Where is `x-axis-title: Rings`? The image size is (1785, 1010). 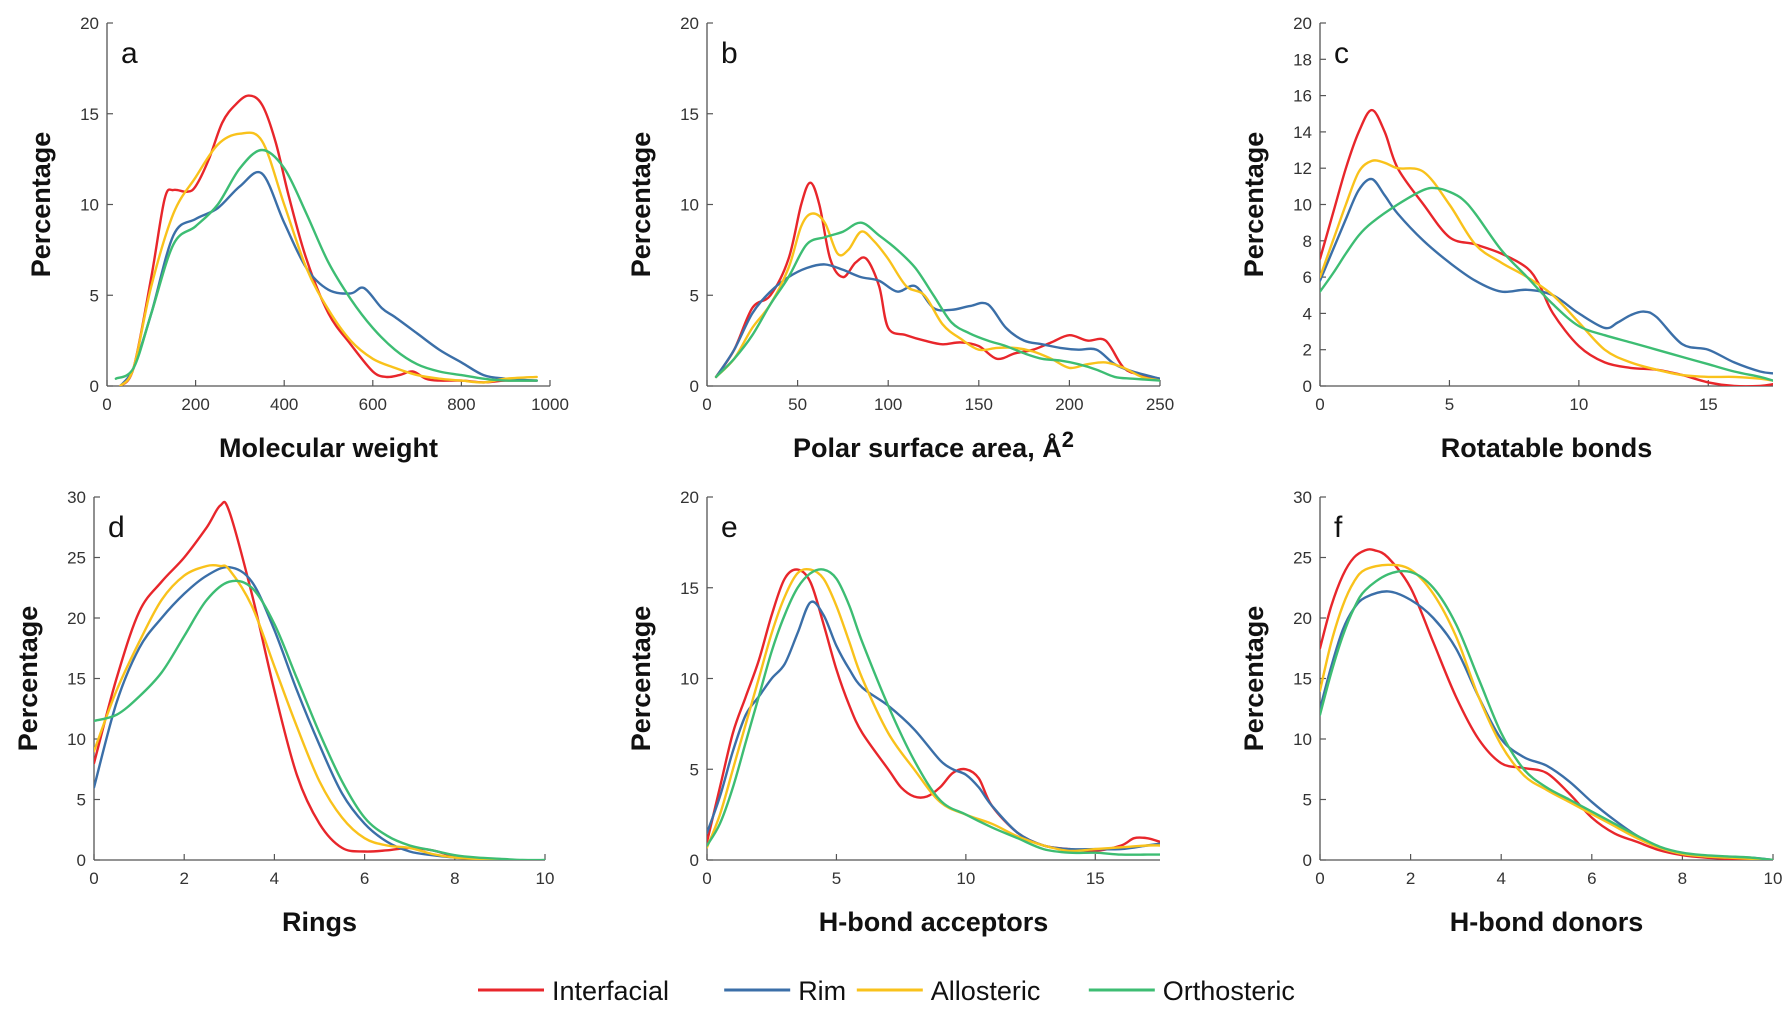 x-axis-title: Rings is located at coordinates (319, 922).